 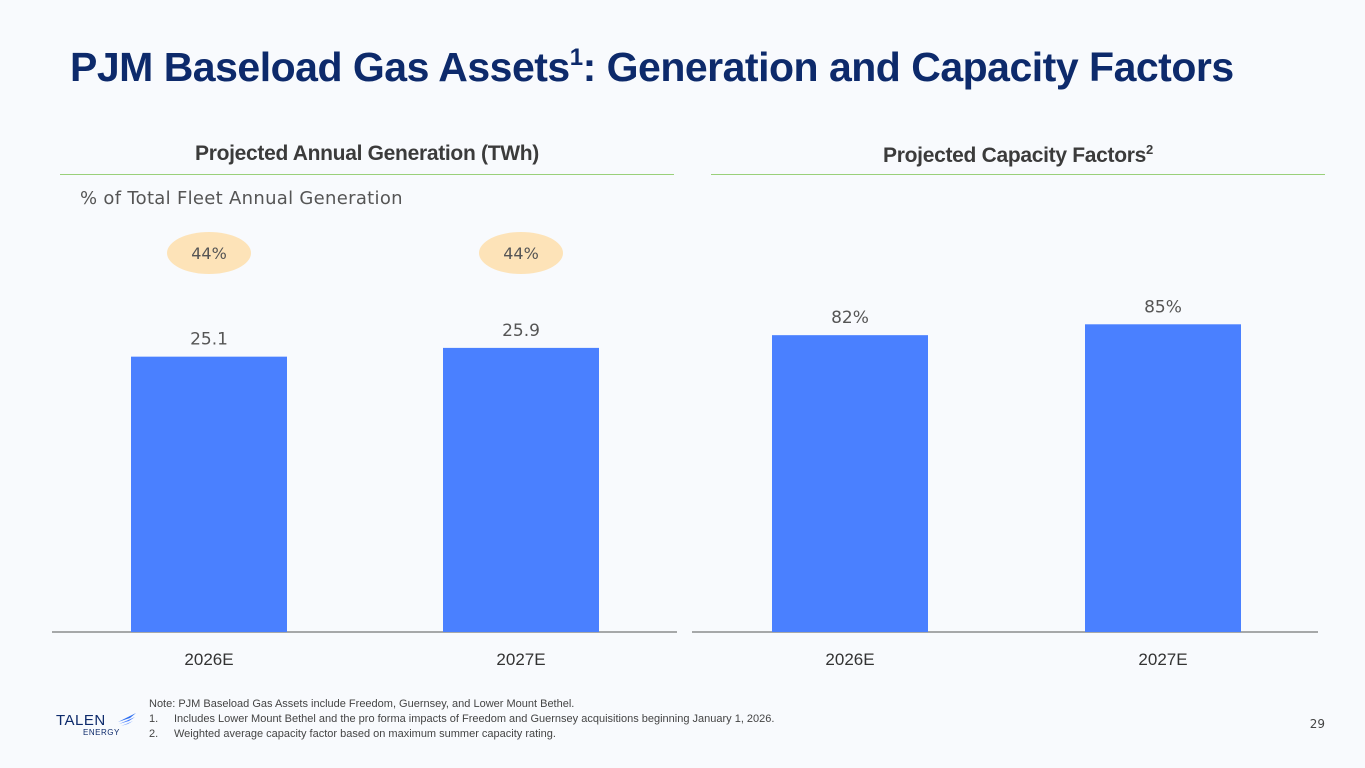 I want to click on wing-icon, so click(x=127, y=719).